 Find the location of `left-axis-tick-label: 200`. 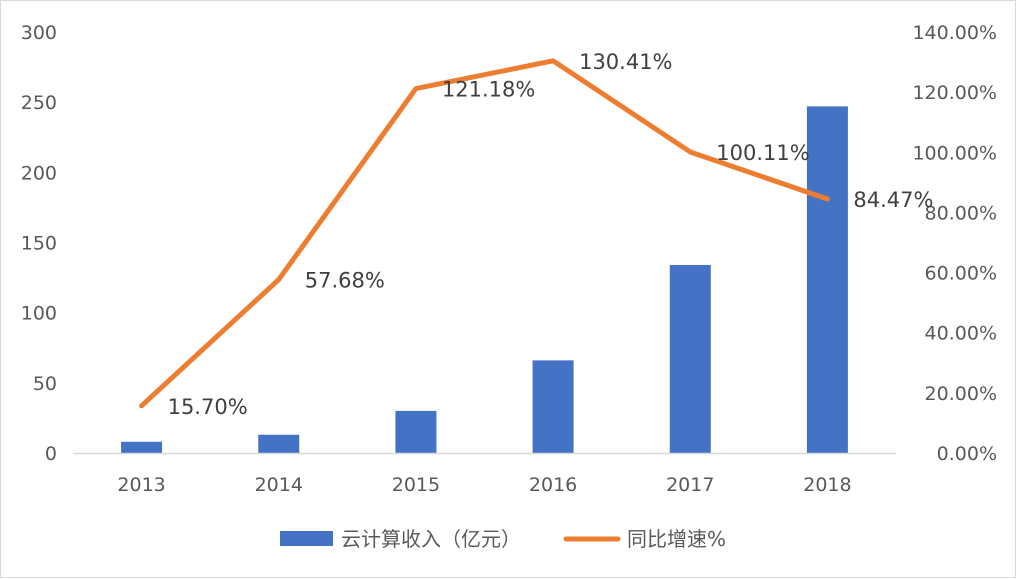

left-axis-tick-label: 200 is located at coordinates (39, 173).